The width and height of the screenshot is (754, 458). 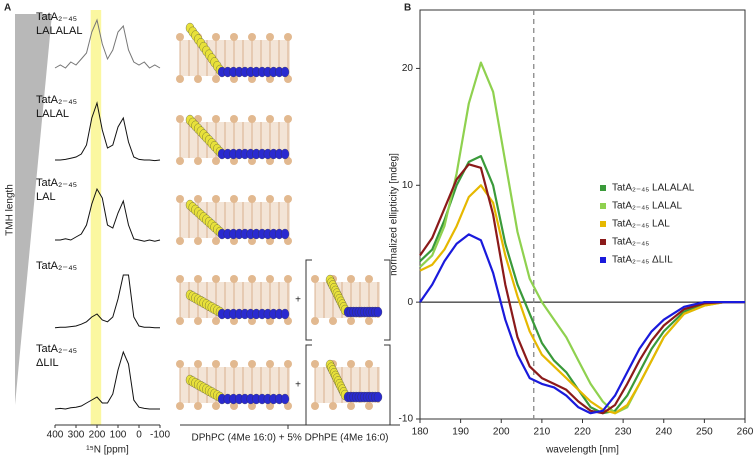 I want to click on bracket, so click(x=348, y=300).